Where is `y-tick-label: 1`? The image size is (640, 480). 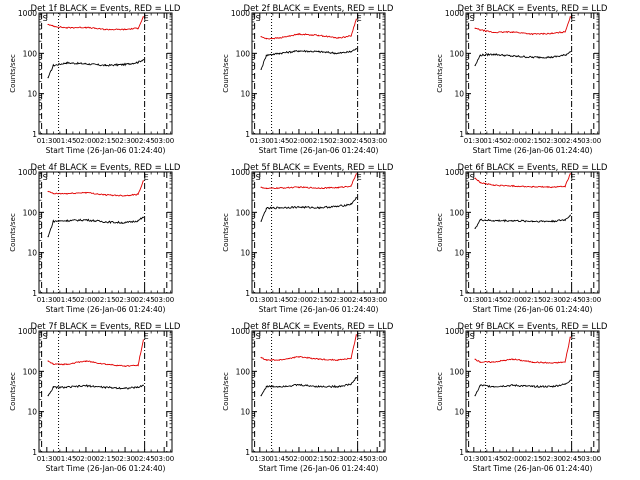
y-tick-label: 1 is located at coordinates (34, 293).